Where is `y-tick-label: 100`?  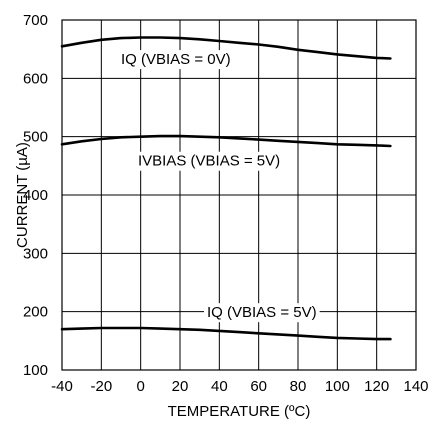
y-tick-label: 100 is located at coordinates (35, 370).